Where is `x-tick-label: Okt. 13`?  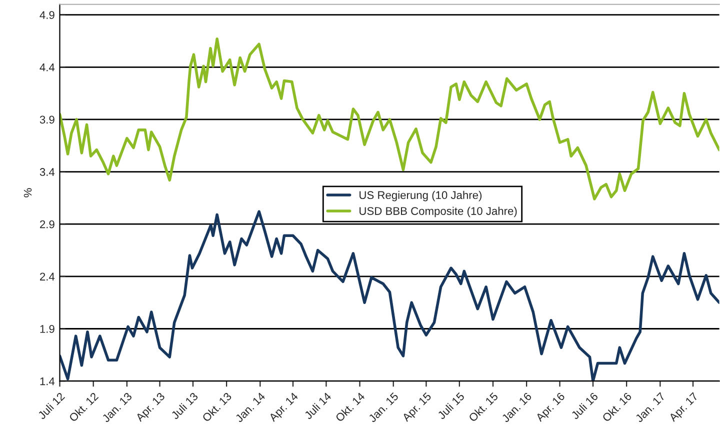 x-tick-label: Okt. 13 is located at coordinates (217, 407).